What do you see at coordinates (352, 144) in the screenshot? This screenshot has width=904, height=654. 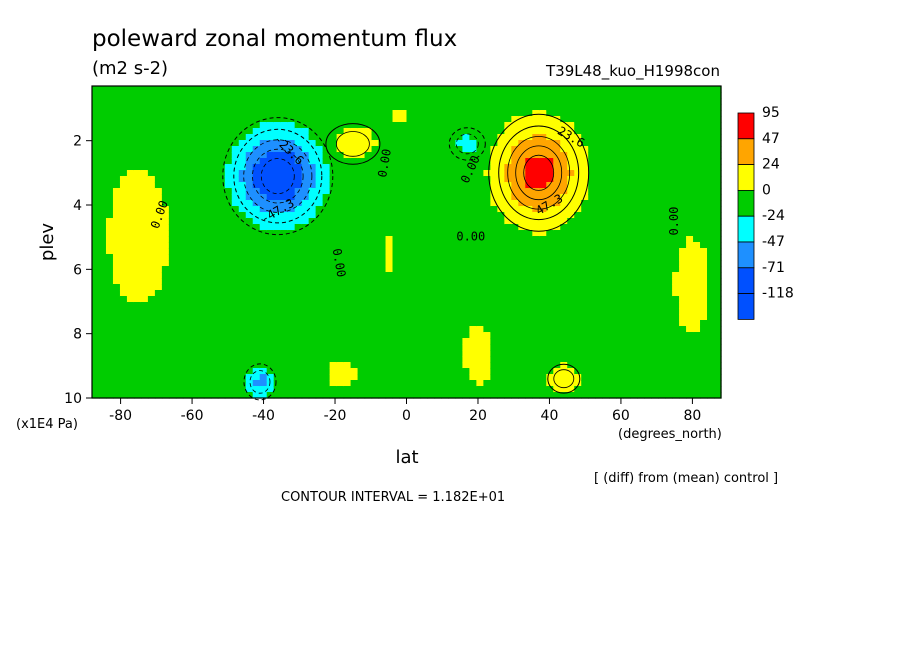 I see `contour-line` at bounding box center [352, 144].